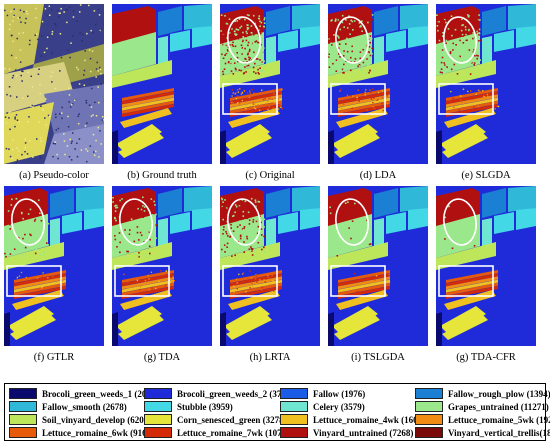 The image size is (550, 445). I want to click on legend-item: Brocoli_green_weeds_2 (3726), so click(218, 393).